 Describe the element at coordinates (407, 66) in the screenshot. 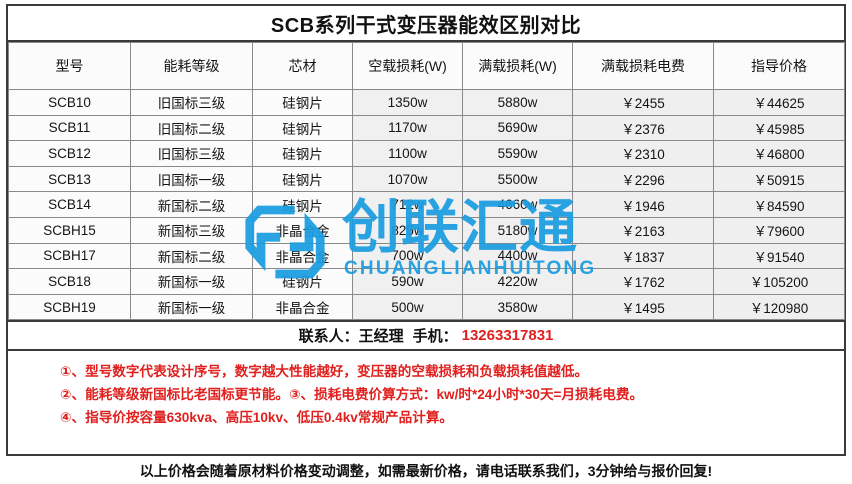

I see `column-header-noload: 空载损耗(W)` at that location.